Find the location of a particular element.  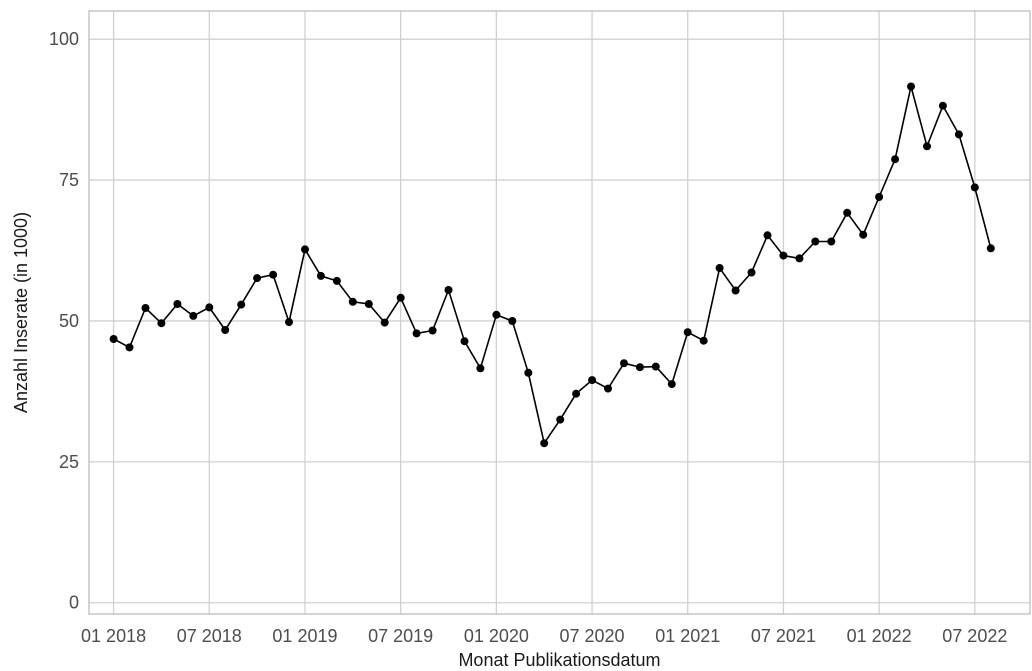

x-tick-label: 07 2019 is located at coordinates (400, 636).